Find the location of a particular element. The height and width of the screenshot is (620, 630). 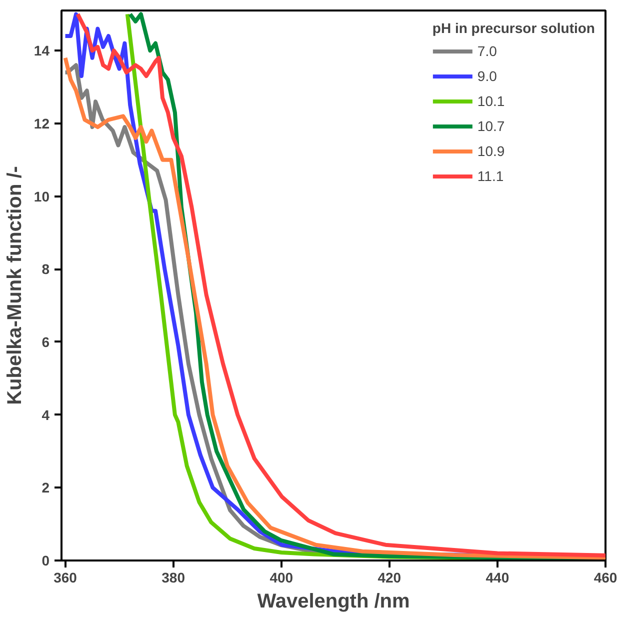

y-tick-label: 10 is located at coordinates (42, 196).